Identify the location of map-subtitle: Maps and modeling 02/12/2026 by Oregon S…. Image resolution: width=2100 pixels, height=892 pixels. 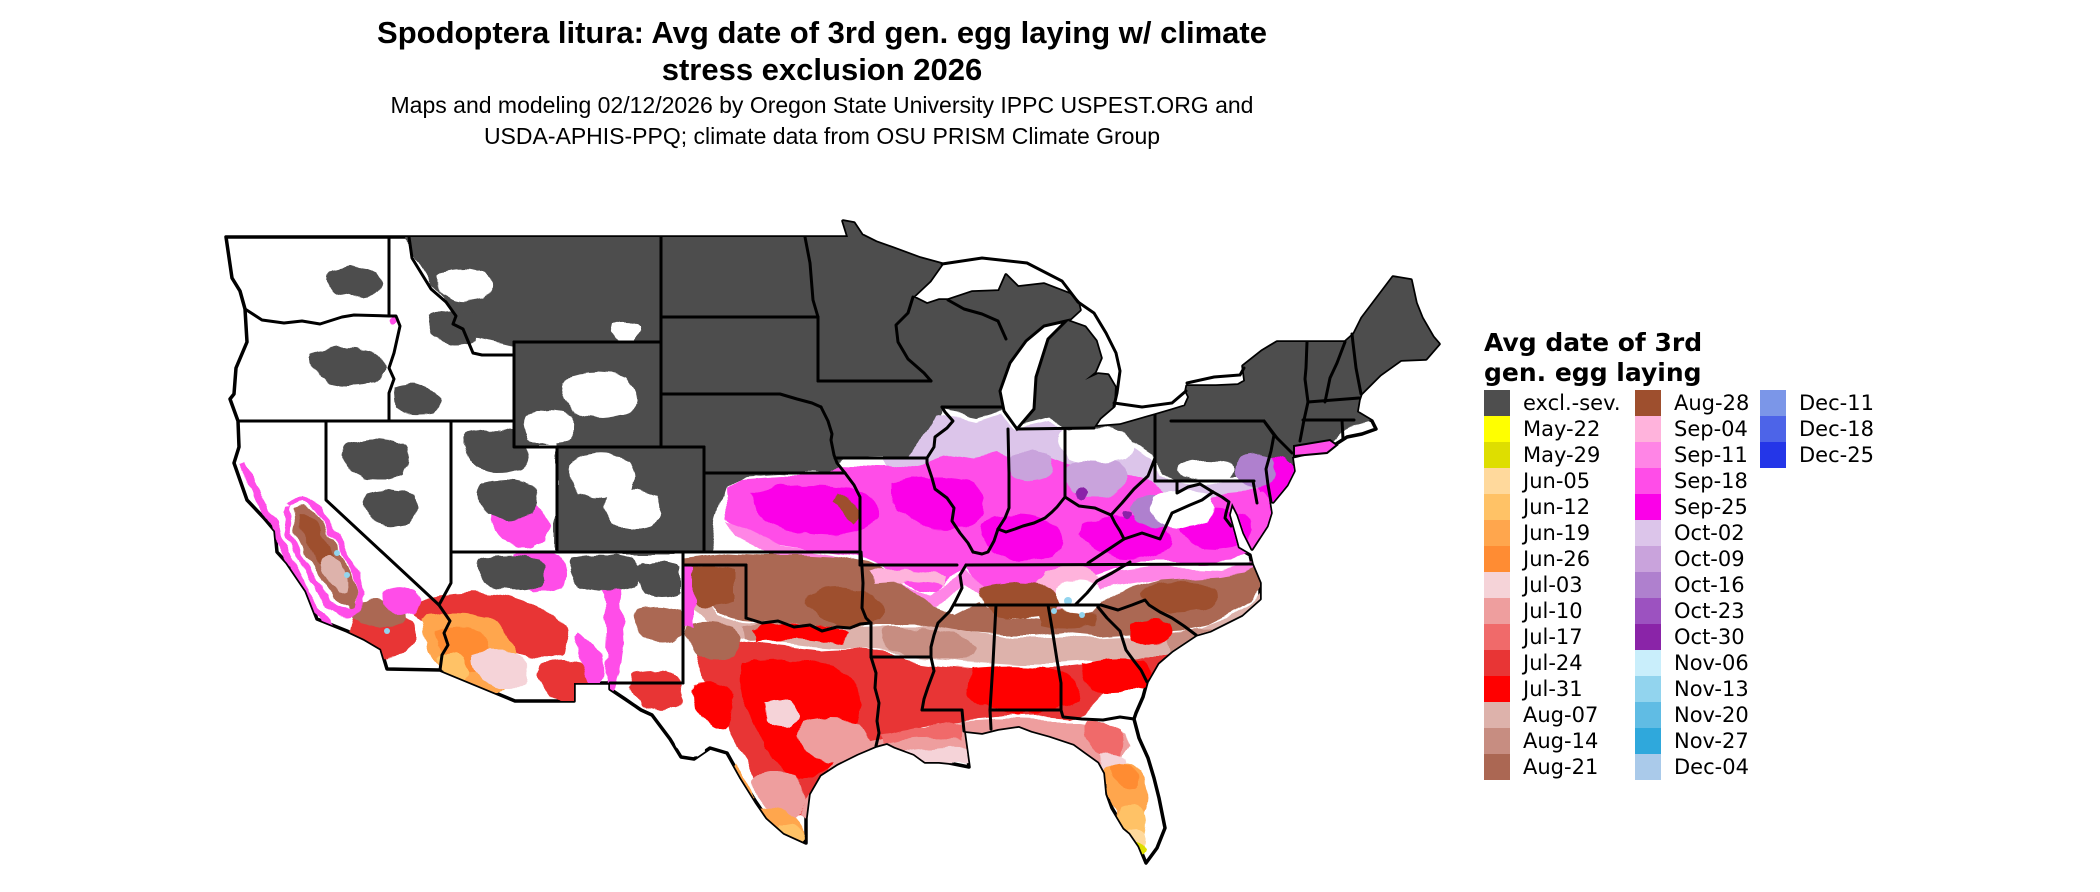
(822, 121).